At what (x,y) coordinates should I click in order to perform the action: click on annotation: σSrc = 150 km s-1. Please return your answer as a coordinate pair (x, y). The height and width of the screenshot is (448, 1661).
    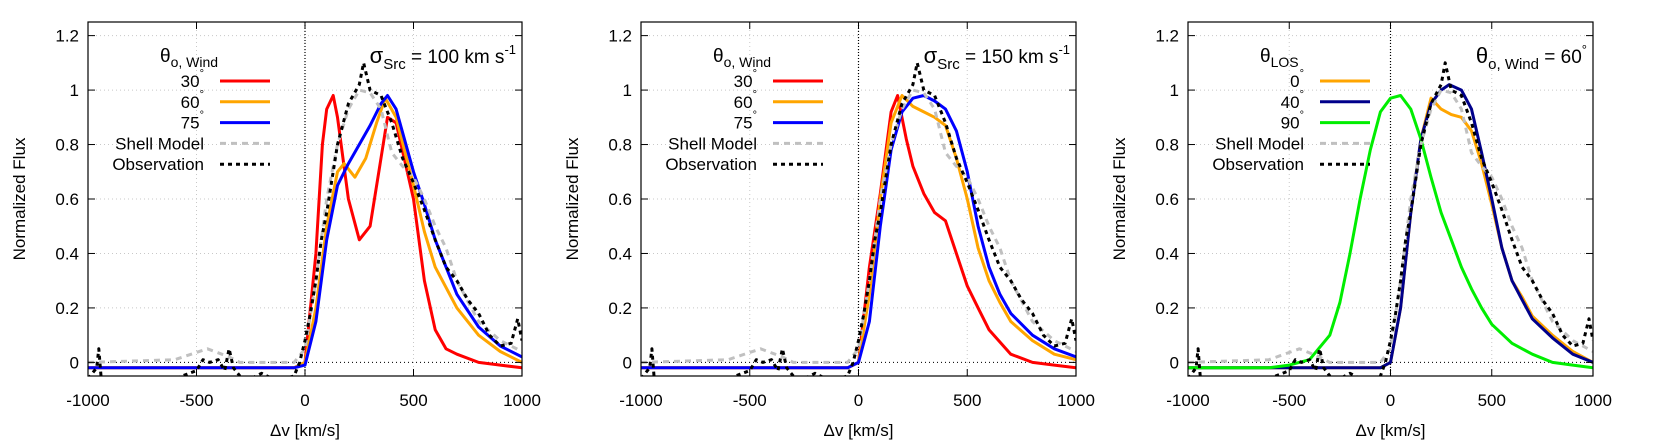
    Looking at the image, I should click on (997, 57).